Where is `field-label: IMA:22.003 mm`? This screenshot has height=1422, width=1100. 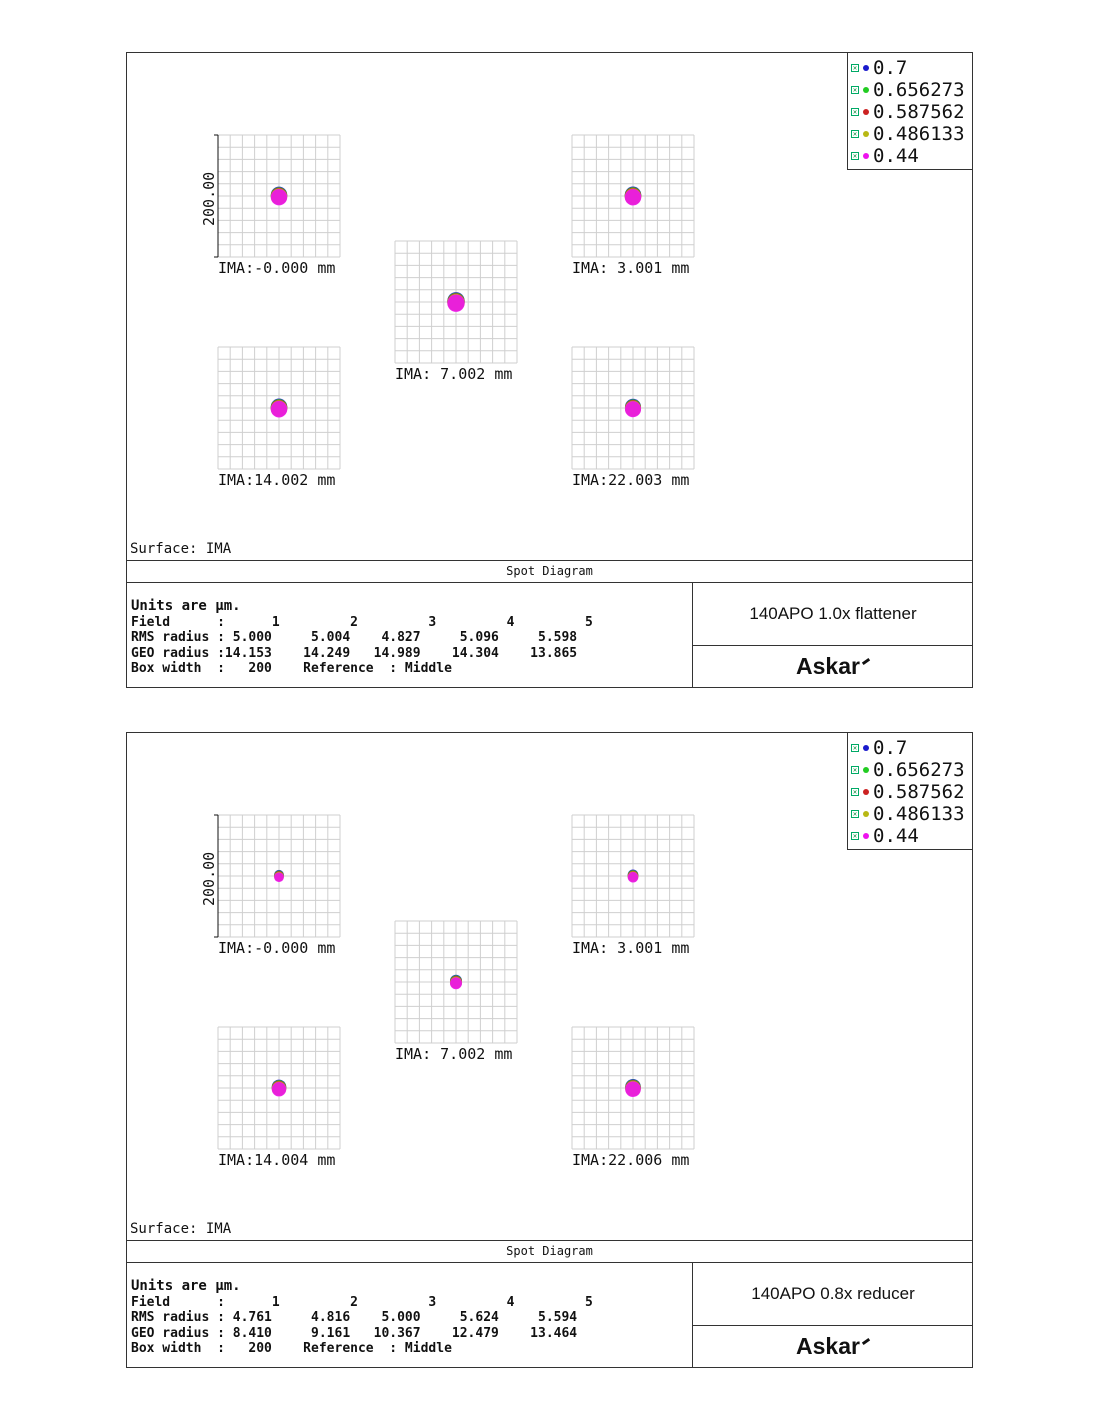
field-label: IMA:22.003 mm is located at coordinates (630, 480).